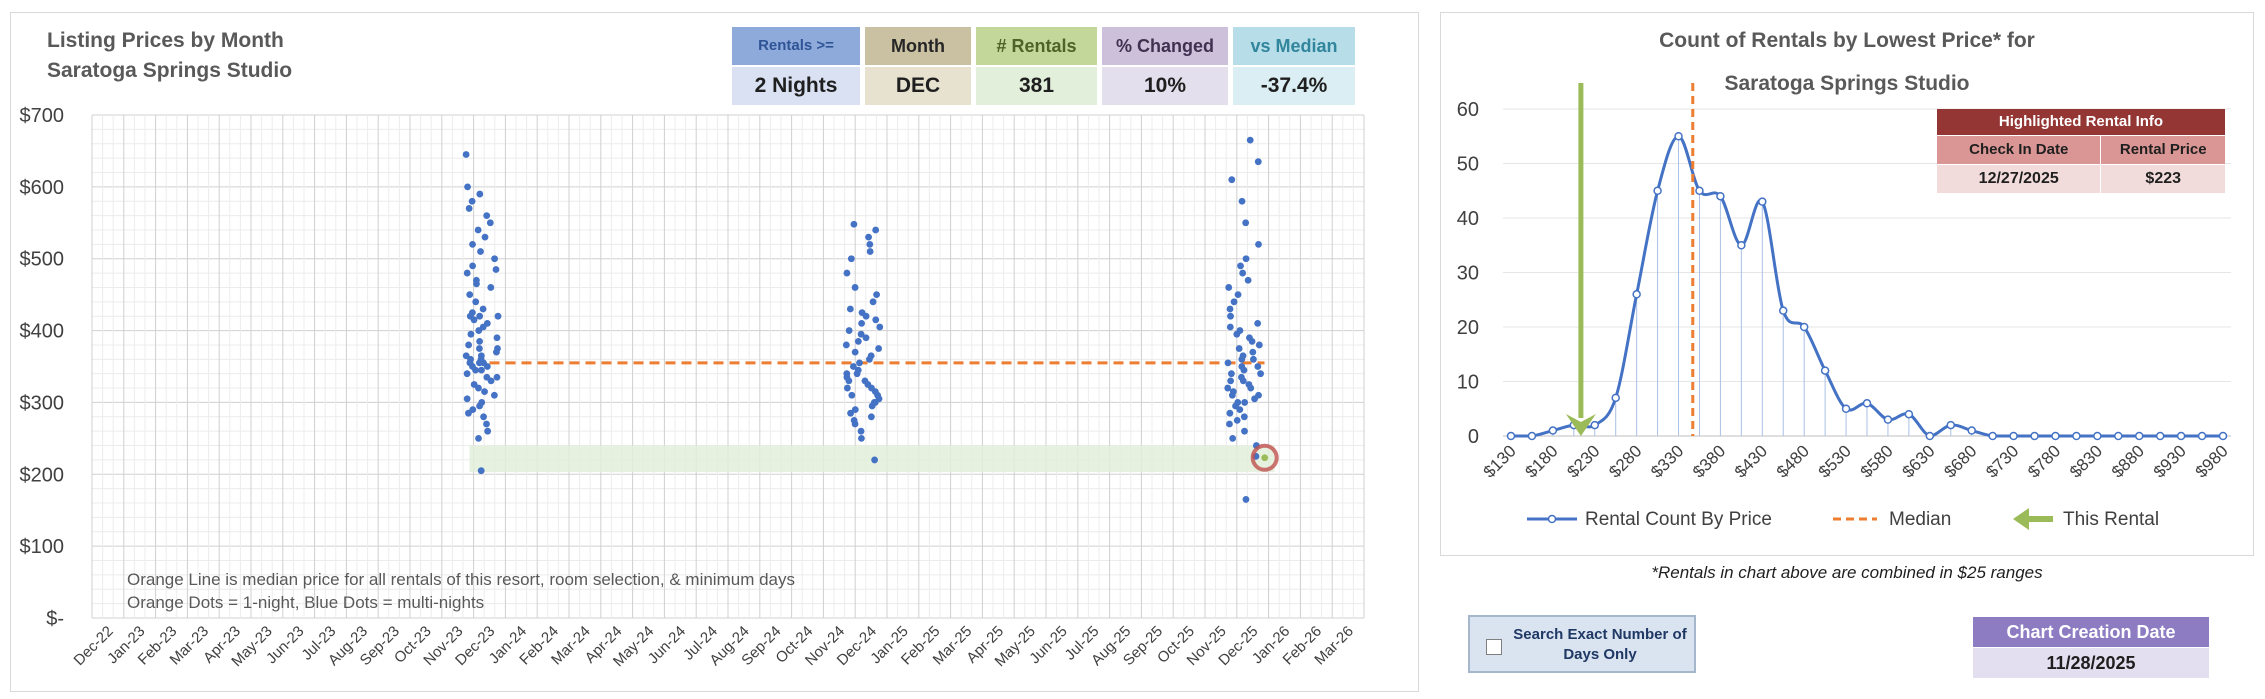  Describe the element at coordinates (1468, 219) in the screenshot. I see `y-tick-label: 40` at that location.